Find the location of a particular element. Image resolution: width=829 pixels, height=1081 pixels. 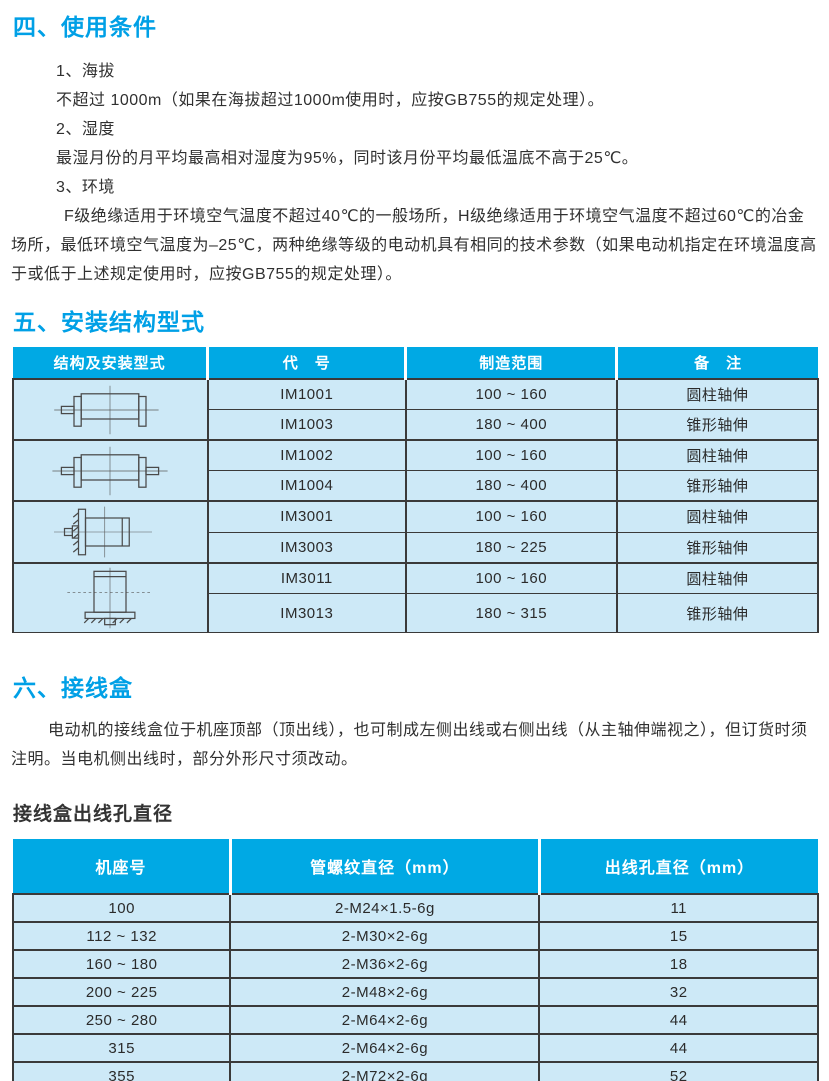

table-row: IM3001 100 ~ 160 圆柱轴伸 is located at coordinates (416, 532).